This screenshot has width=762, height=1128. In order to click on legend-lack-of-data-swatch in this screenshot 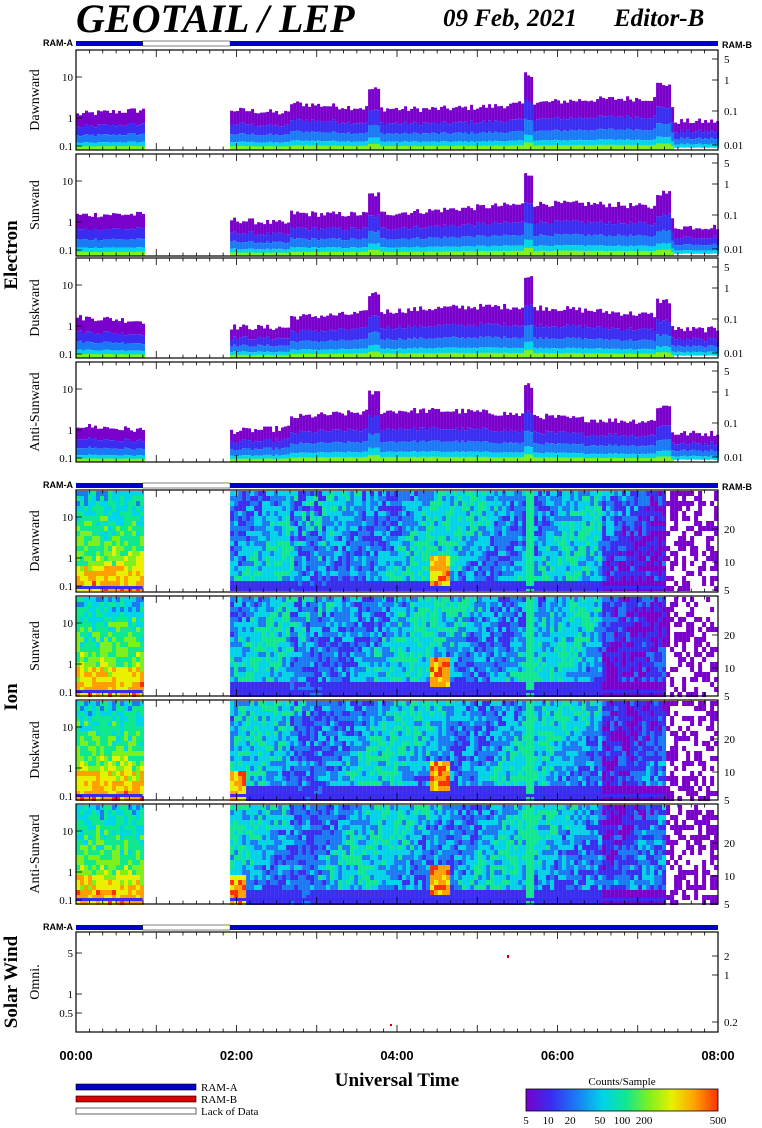, I will do `click(136, 1111)`.